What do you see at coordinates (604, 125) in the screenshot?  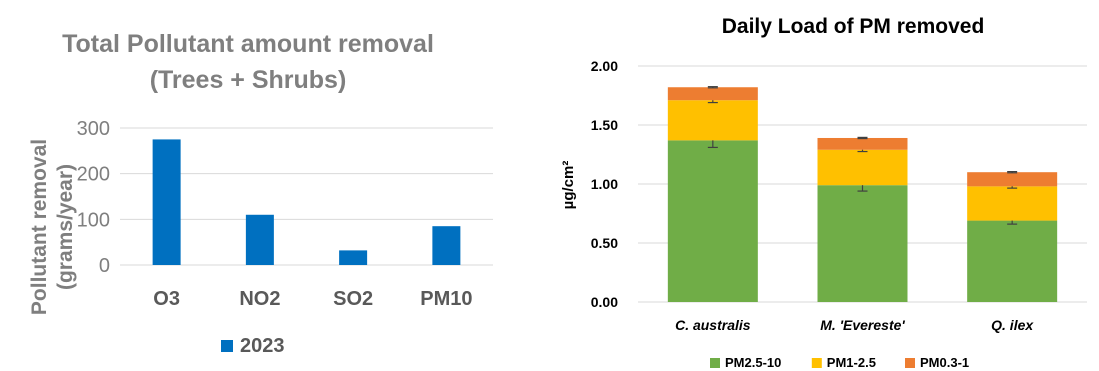 I see `y-tick-label: 1.50` at bounding box center [604, 125].